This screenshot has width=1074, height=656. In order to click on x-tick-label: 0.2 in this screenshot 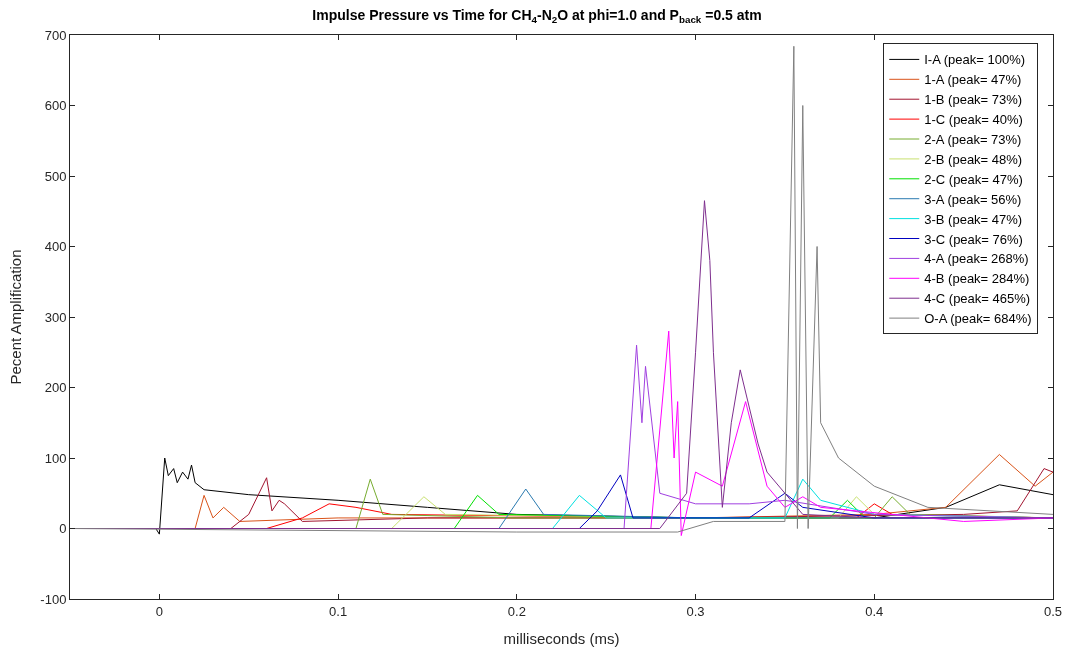, I will do `click(516, 611)`.